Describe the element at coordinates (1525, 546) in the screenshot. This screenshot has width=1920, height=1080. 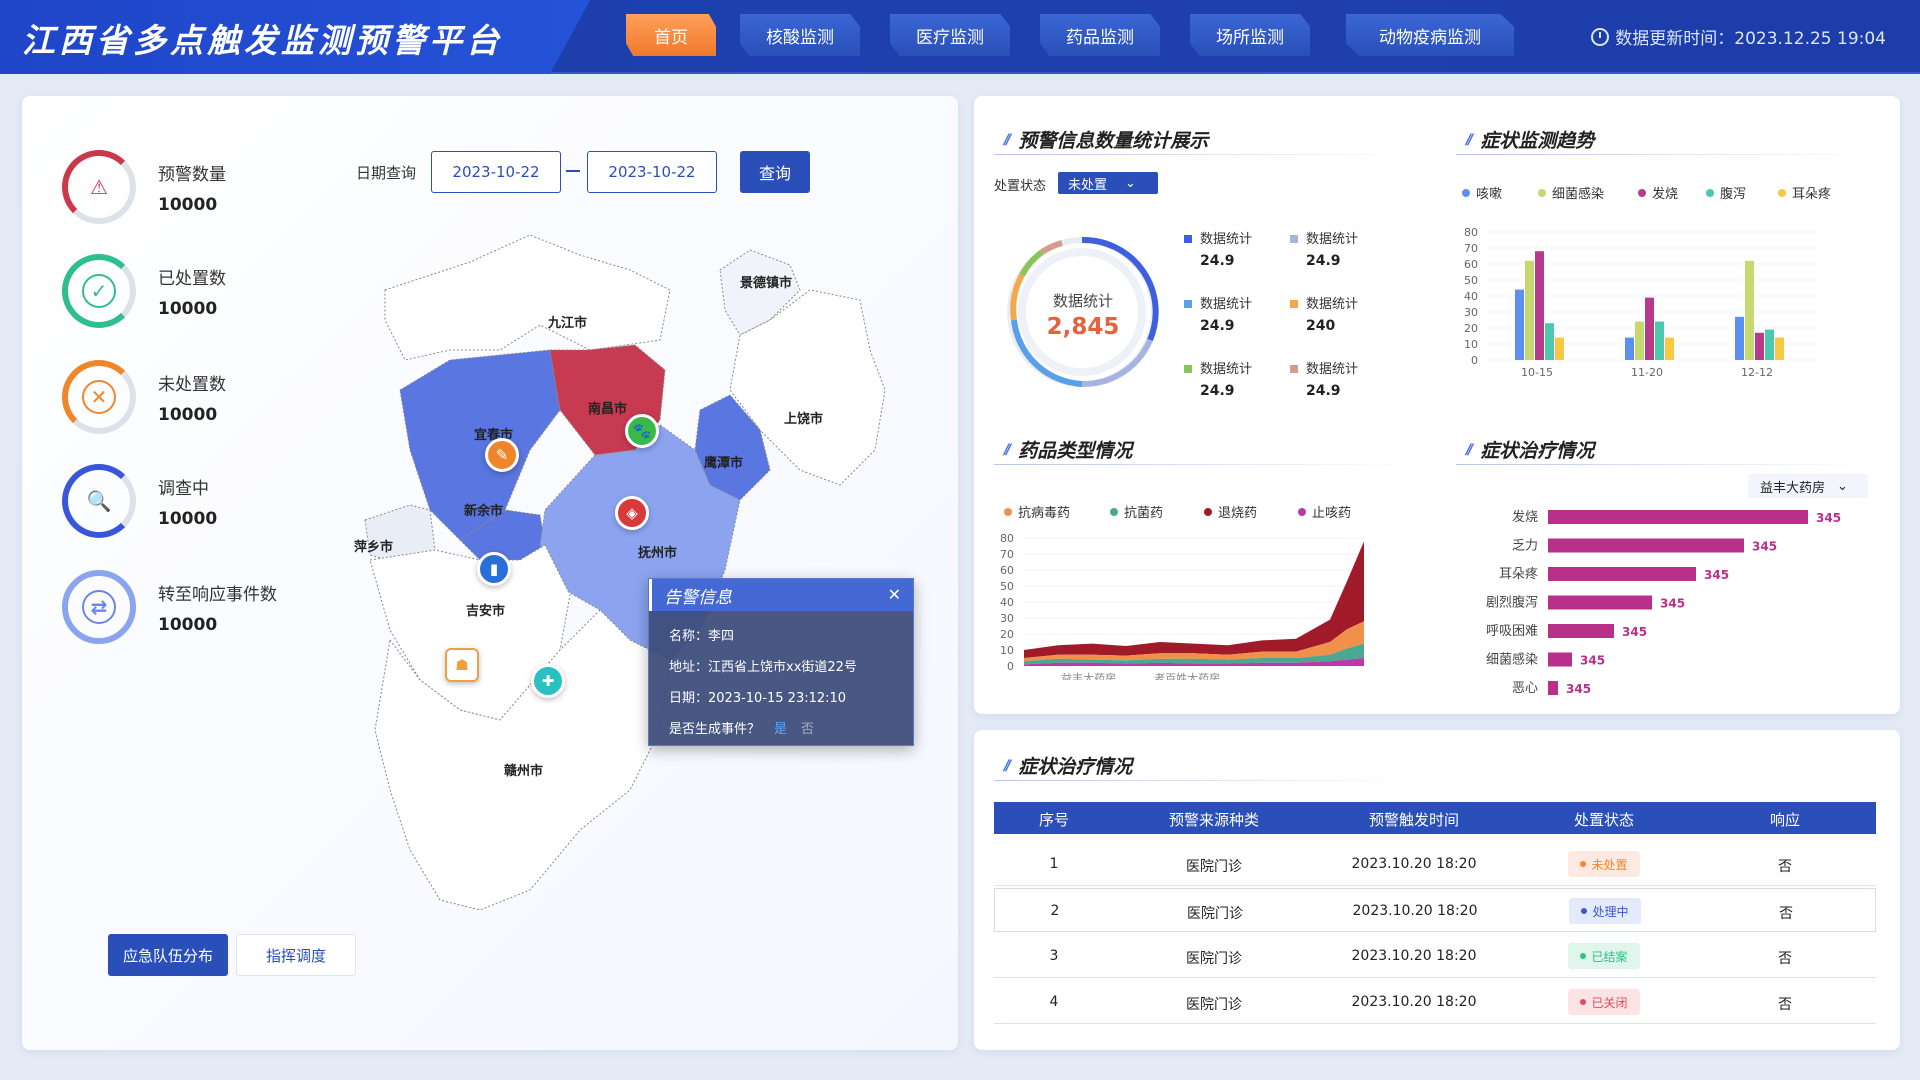
I see `bar-category-label: 乏力` at that location.